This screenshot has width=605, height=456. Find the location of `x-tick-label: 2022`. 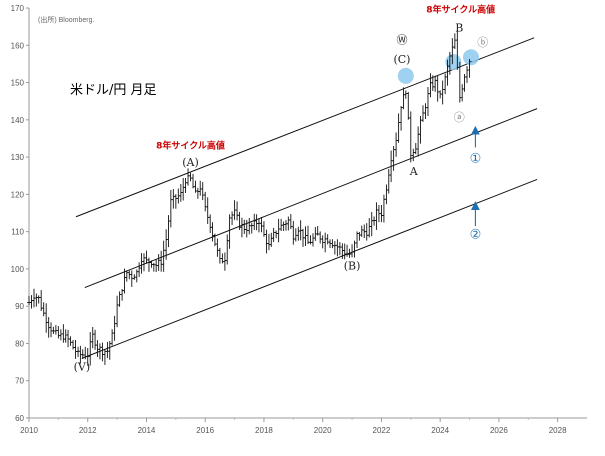

x-tick-label: 2022 is located at coordinates (382, 430).